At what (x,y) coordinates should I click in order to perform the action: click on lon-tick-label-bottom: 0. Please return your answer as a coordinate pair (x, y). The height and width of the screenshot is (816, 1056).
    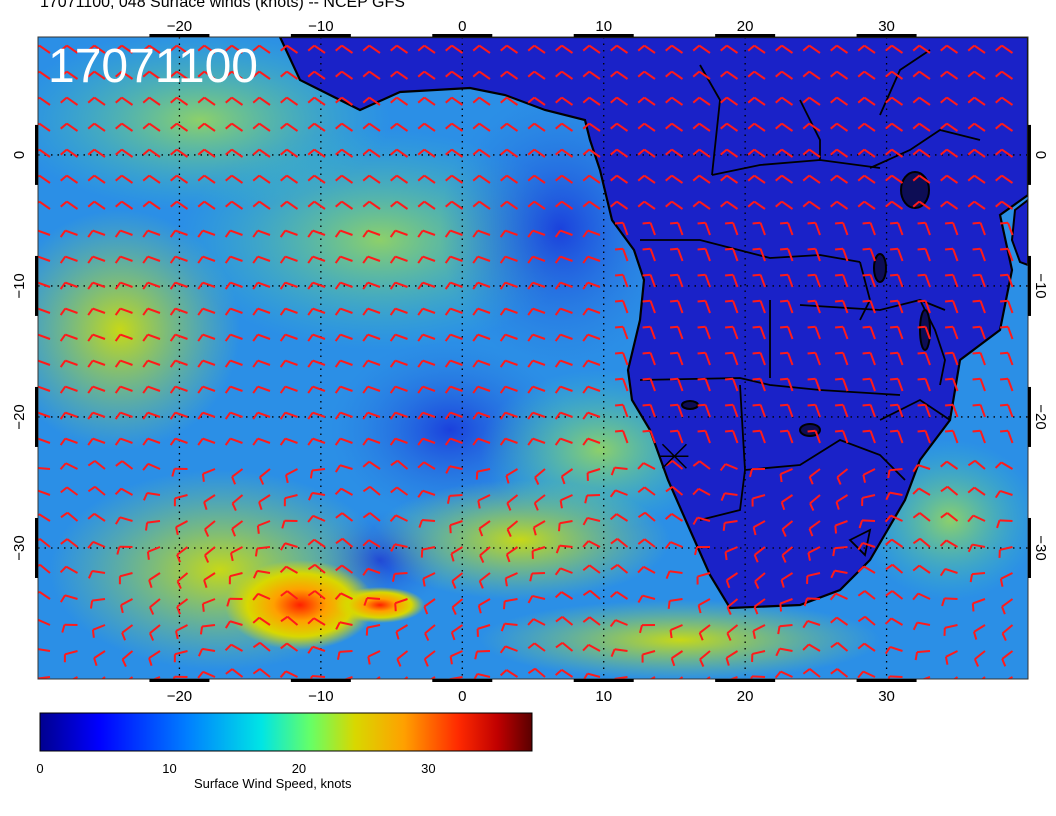
    Looking at the image, I should click on (462, 696).